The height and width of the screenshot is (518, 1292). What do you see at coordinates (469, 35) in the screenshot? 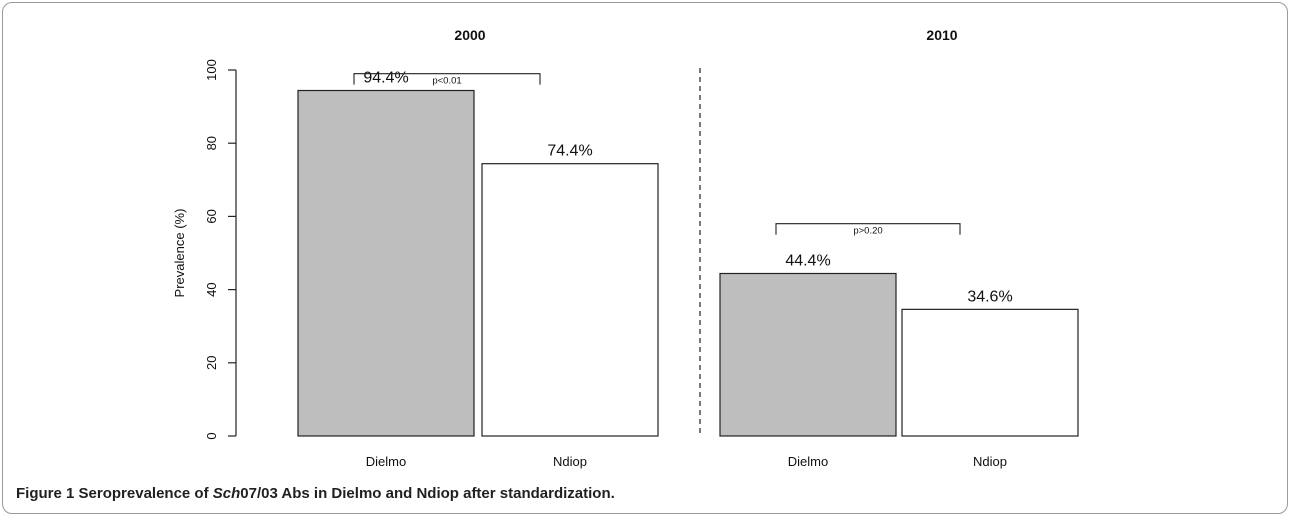
I see `panel-title: 2000` at bounding box center [469, 35].